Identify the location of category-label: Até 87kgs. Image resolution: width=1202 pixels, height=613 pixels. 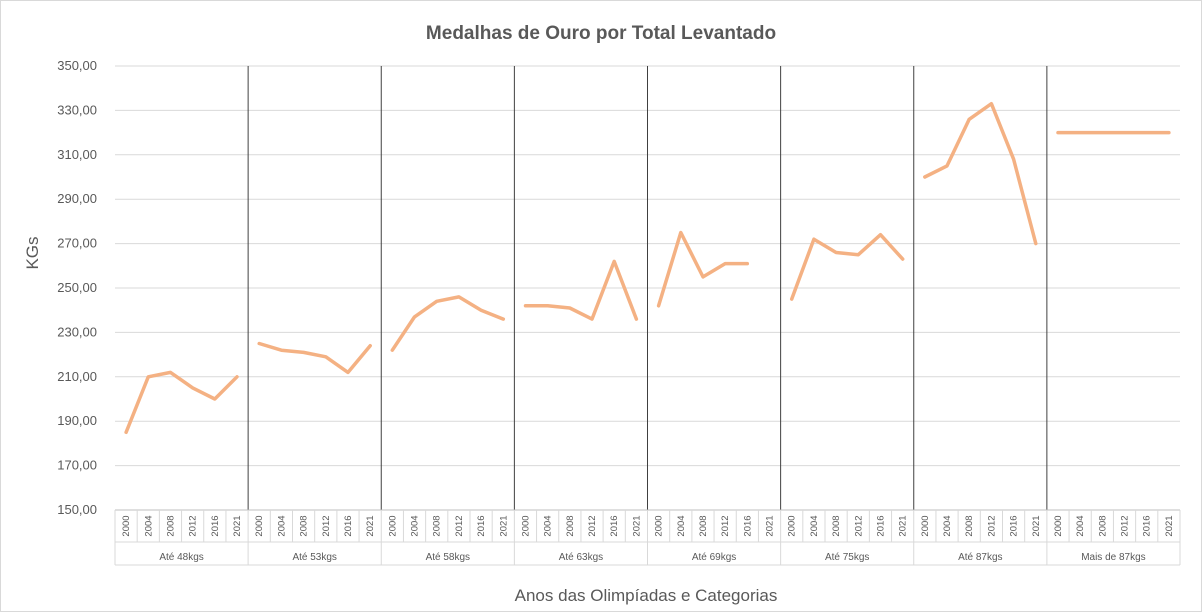
(980, 557).